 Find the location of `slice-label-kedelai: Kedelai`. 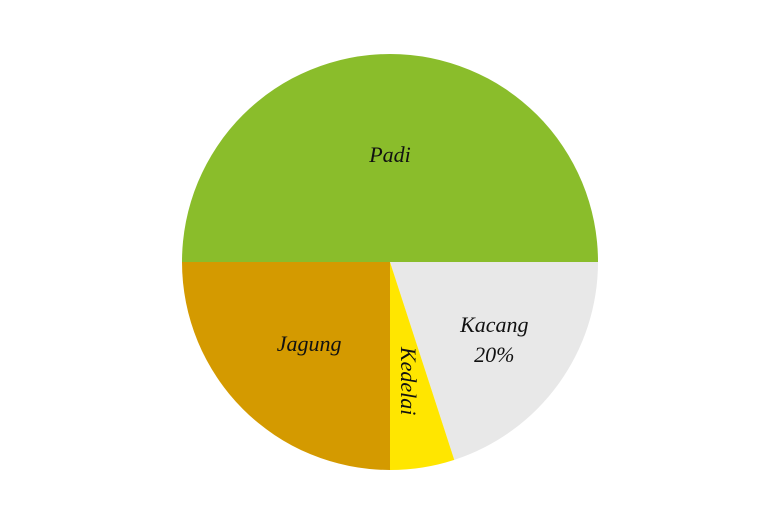

slice-label-kedelai: Kedelai is located at coordinates (408, 380).